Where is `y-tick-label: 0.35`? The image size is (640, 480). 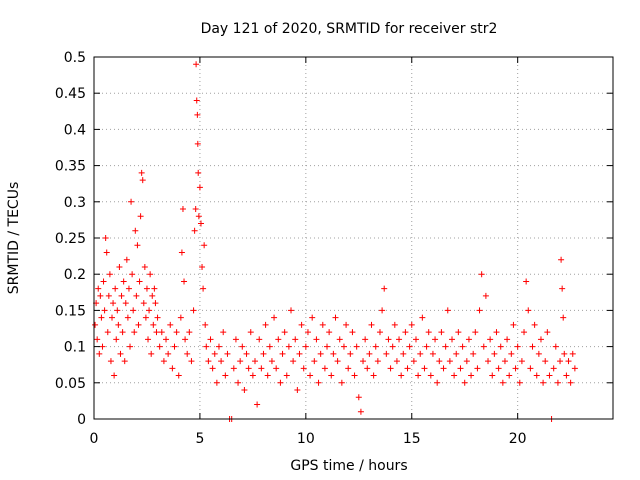 y-tick-label: 0.35 is located at coordinates (70, 167).